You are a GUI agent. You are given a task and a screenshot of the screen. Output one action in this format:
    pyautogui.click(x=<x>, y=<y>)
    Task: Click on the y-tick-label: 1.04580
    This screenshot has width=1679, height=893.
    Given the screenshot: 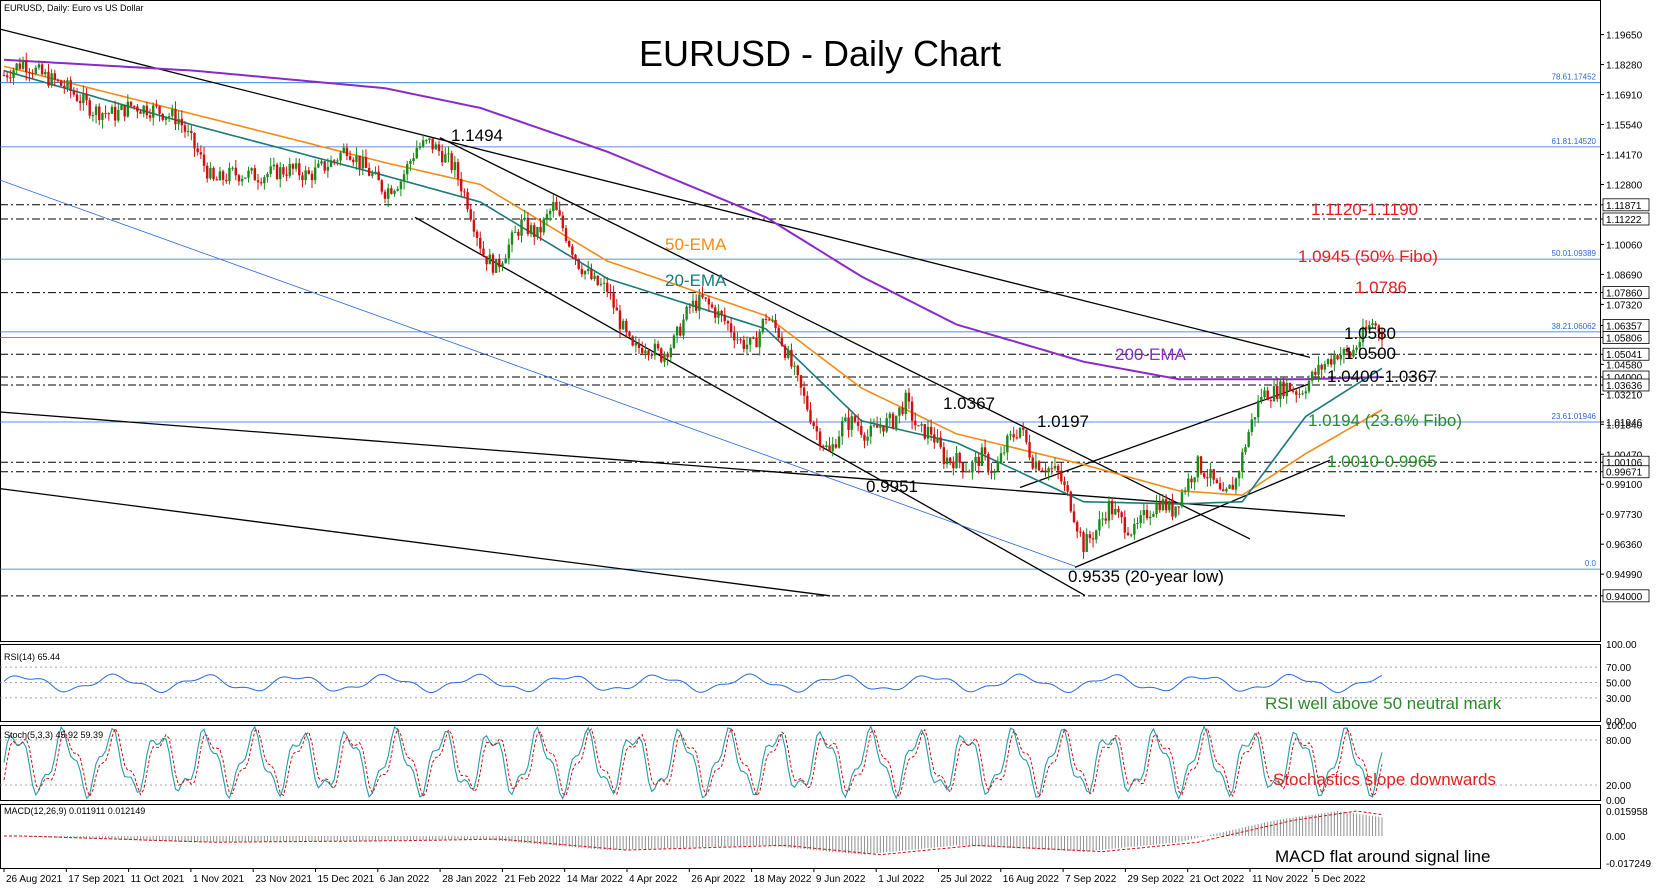 What is the action you would take?
    pyautogui.click(x=1624, y=365)
    